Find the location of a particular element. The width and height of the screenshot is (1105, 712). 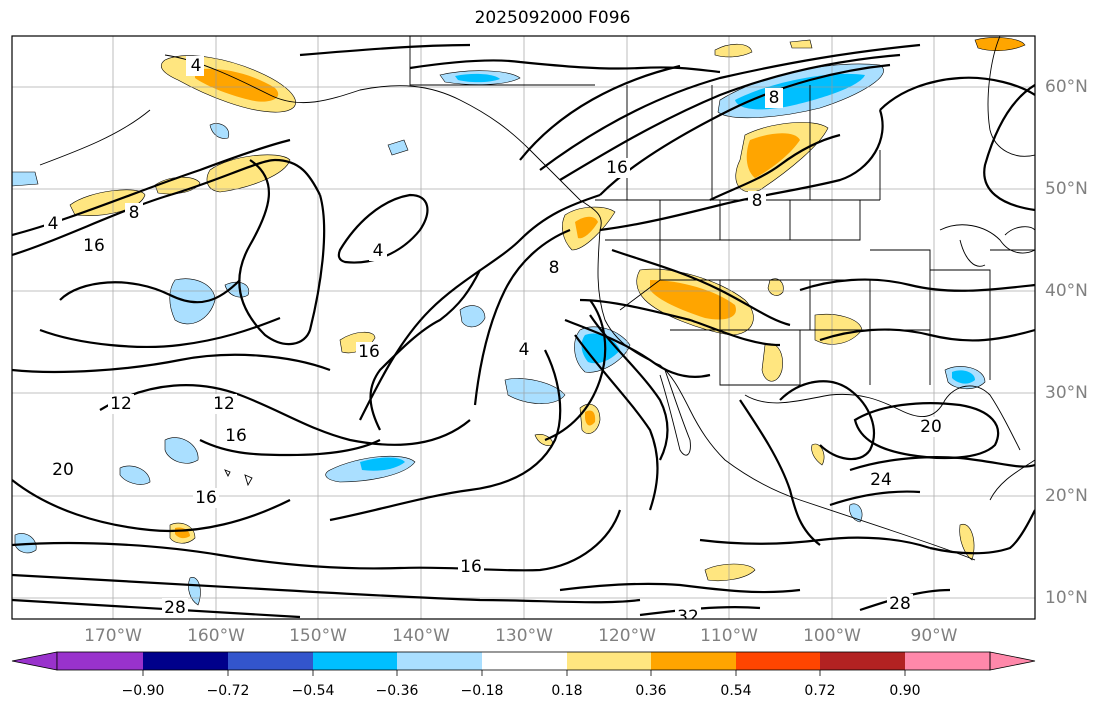

lat-label: 30°N is located at coordinates (1066, 393).